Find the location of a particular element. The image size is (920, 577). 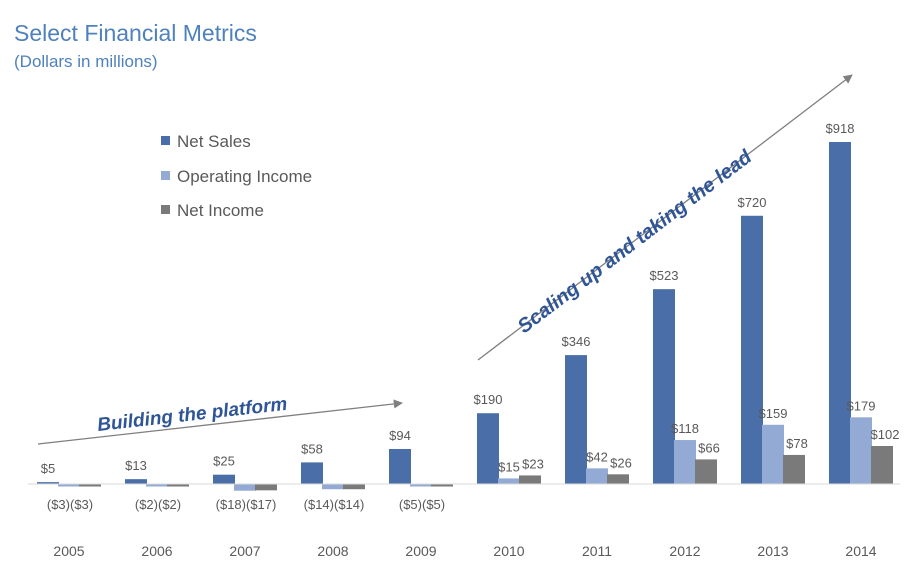

label-net-sales-2008: $58 is located at coordinates (312, 448).